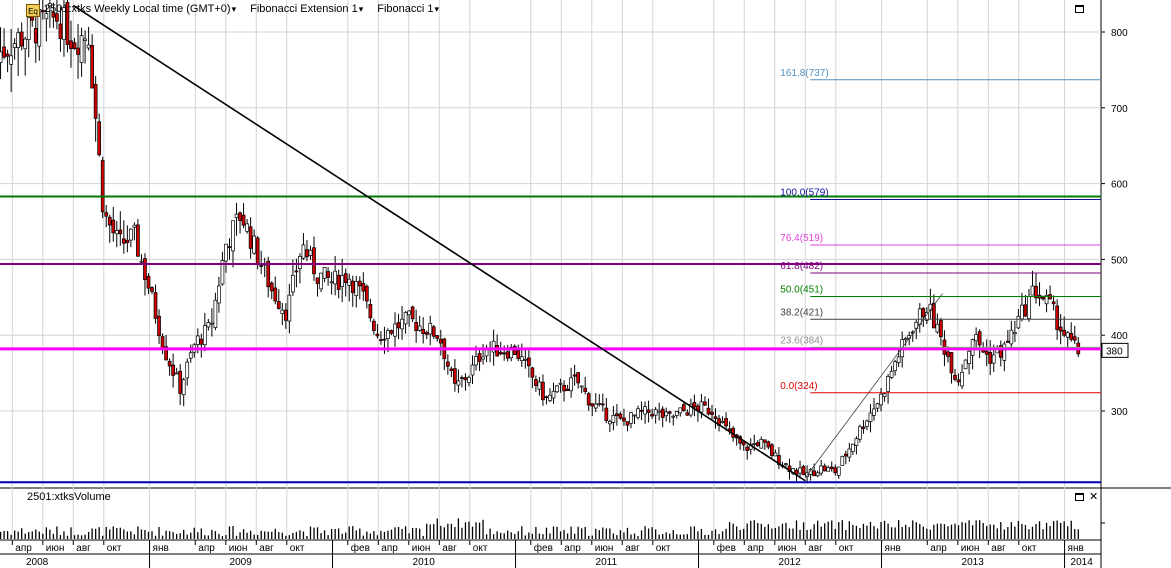 The width and height of the screenshot is (1171, 568). What do you see at coordinates (37, 562) in the screenshot?
I see `year-tick-label: 2008` at bounding box center [37, 562].